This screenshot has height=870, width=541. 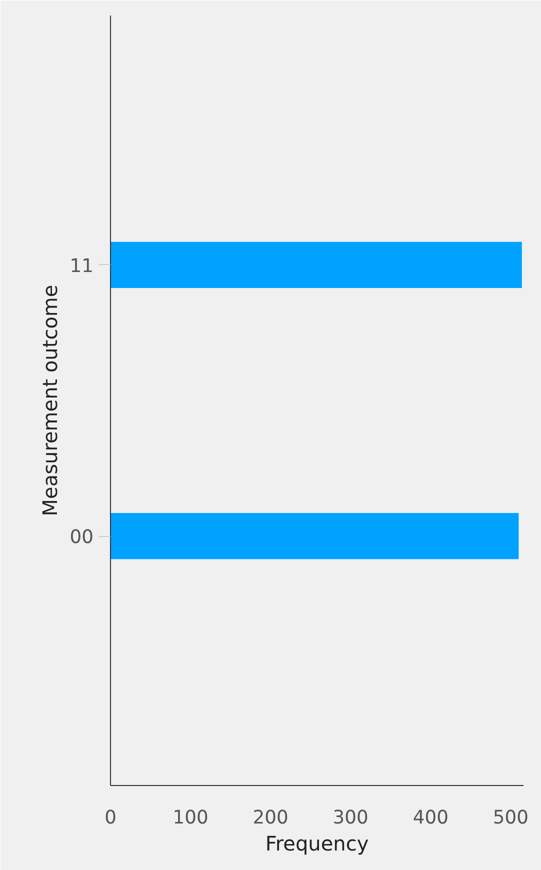 I want to click on x-axis-title: Frequency, so click(x=317, y=844).